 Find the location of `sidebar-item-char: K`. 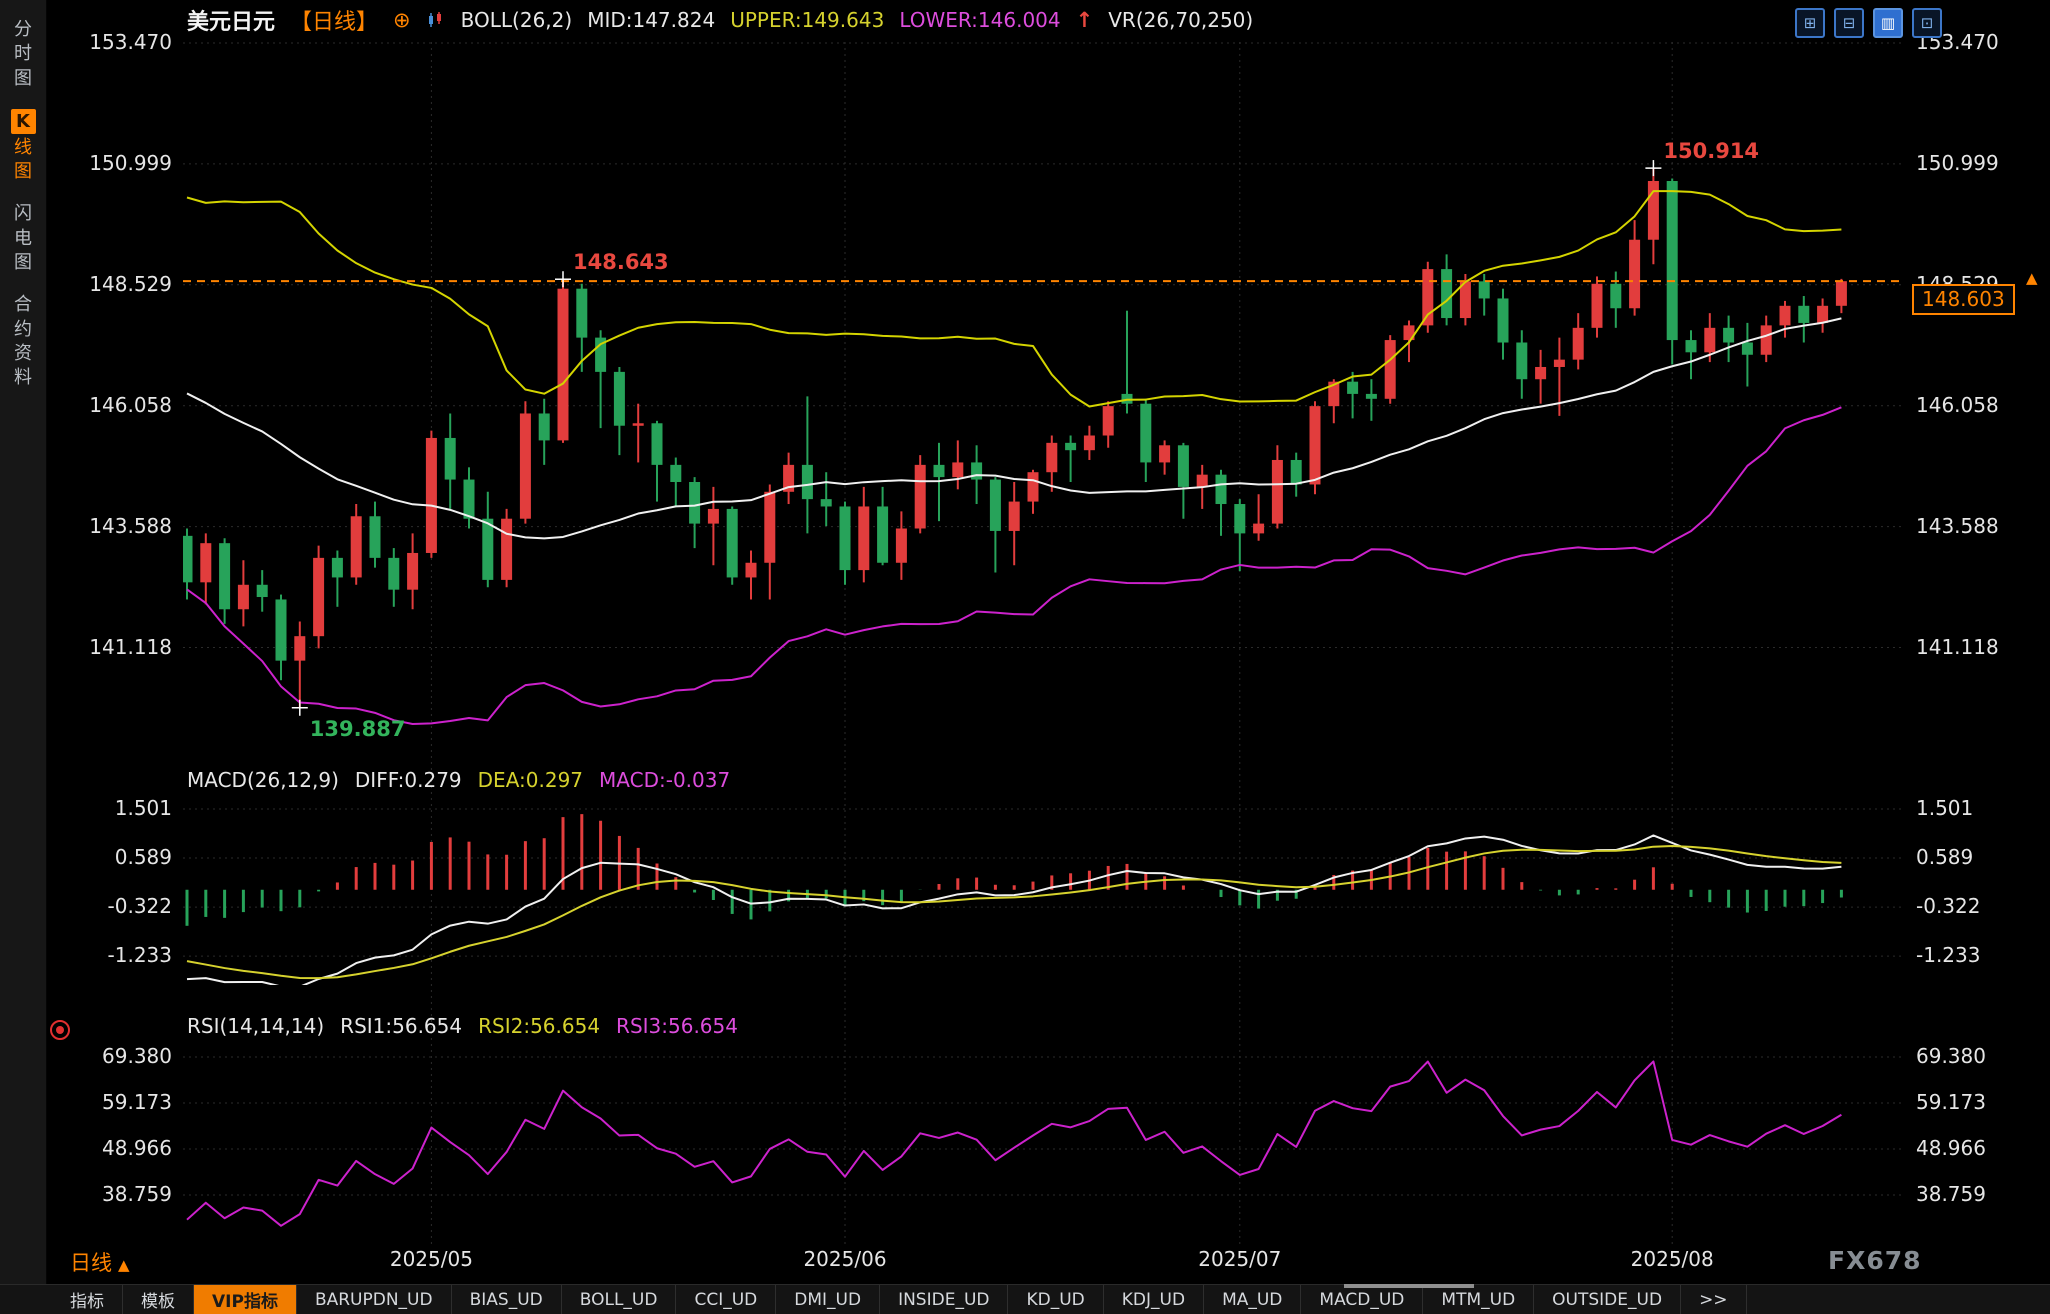

sidebar-item-char: K is located at coordinates (23, 121).